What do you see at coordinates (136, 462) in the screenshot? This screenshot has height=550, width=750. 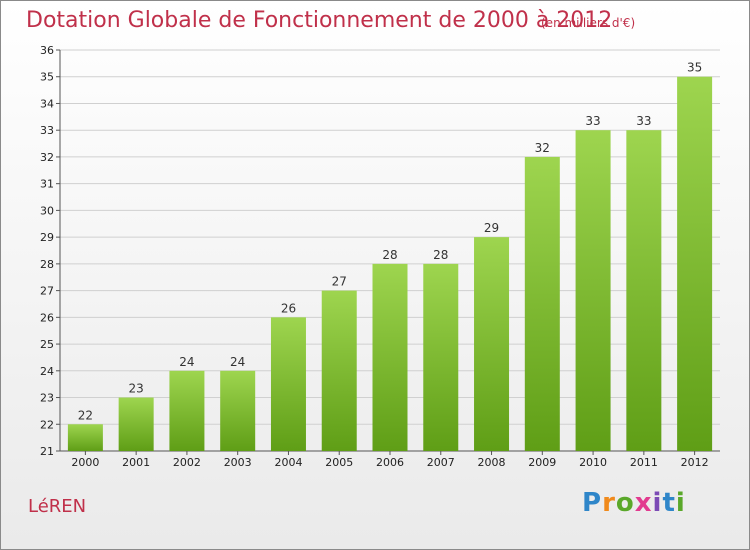 I see `x-tick-label: 2001` at bounding box center [136, 462].